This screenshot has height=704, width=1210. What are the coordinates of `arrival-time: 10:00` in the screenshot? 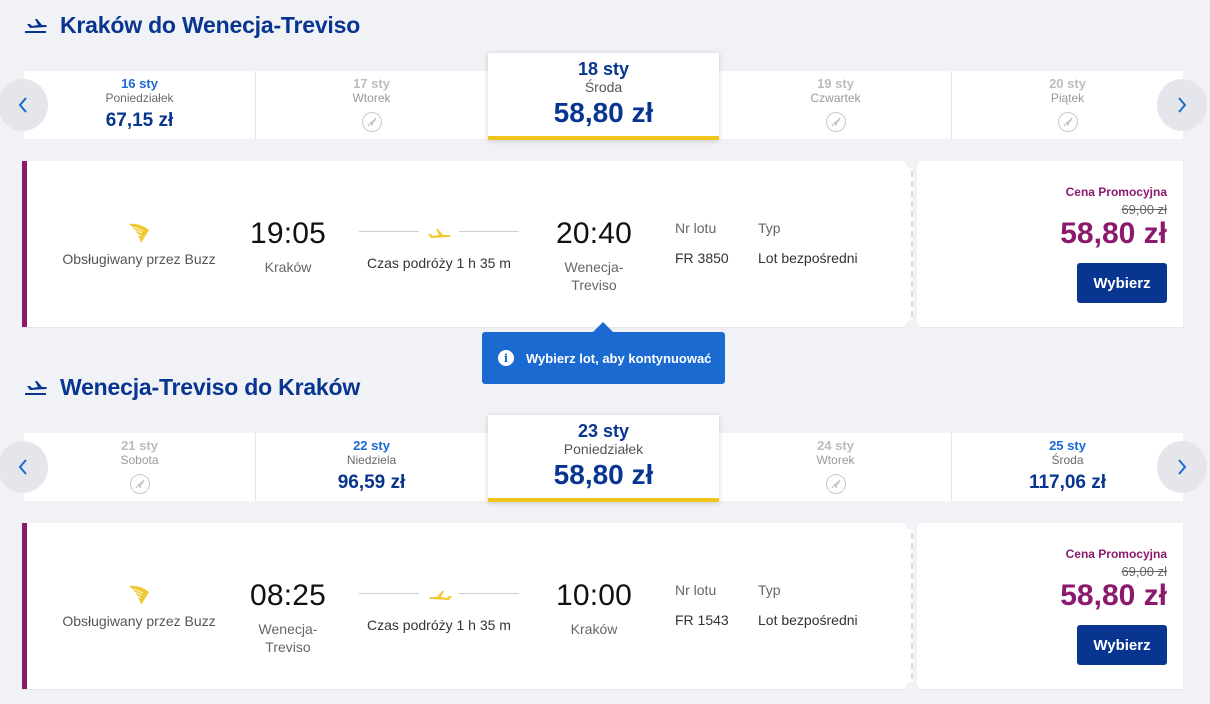 It's located at (594, 595).